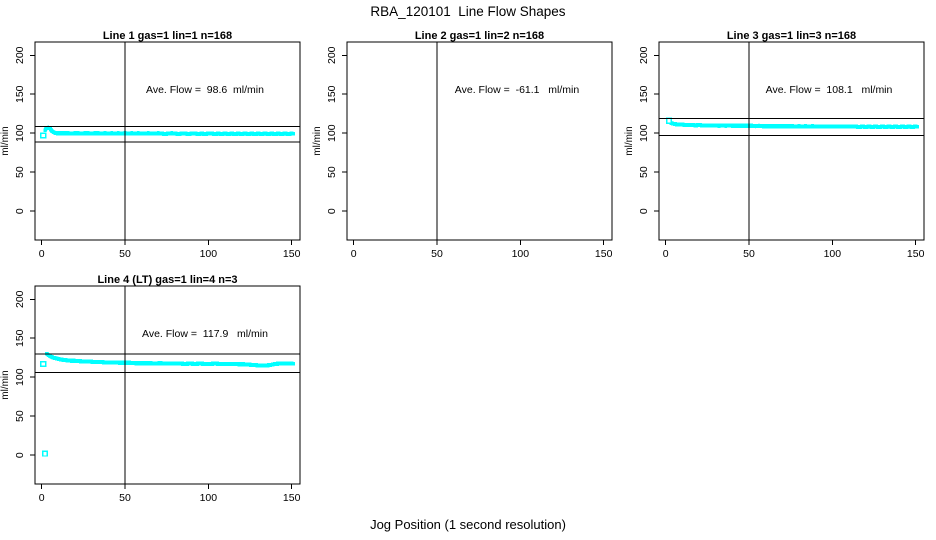 This screenshot has height=540, width=936. Describe the element at coordinates (167, 280) in the screenshot. I see `panel-title: Line 4 (LT) gas=1 lin=4 n=3` at that location.